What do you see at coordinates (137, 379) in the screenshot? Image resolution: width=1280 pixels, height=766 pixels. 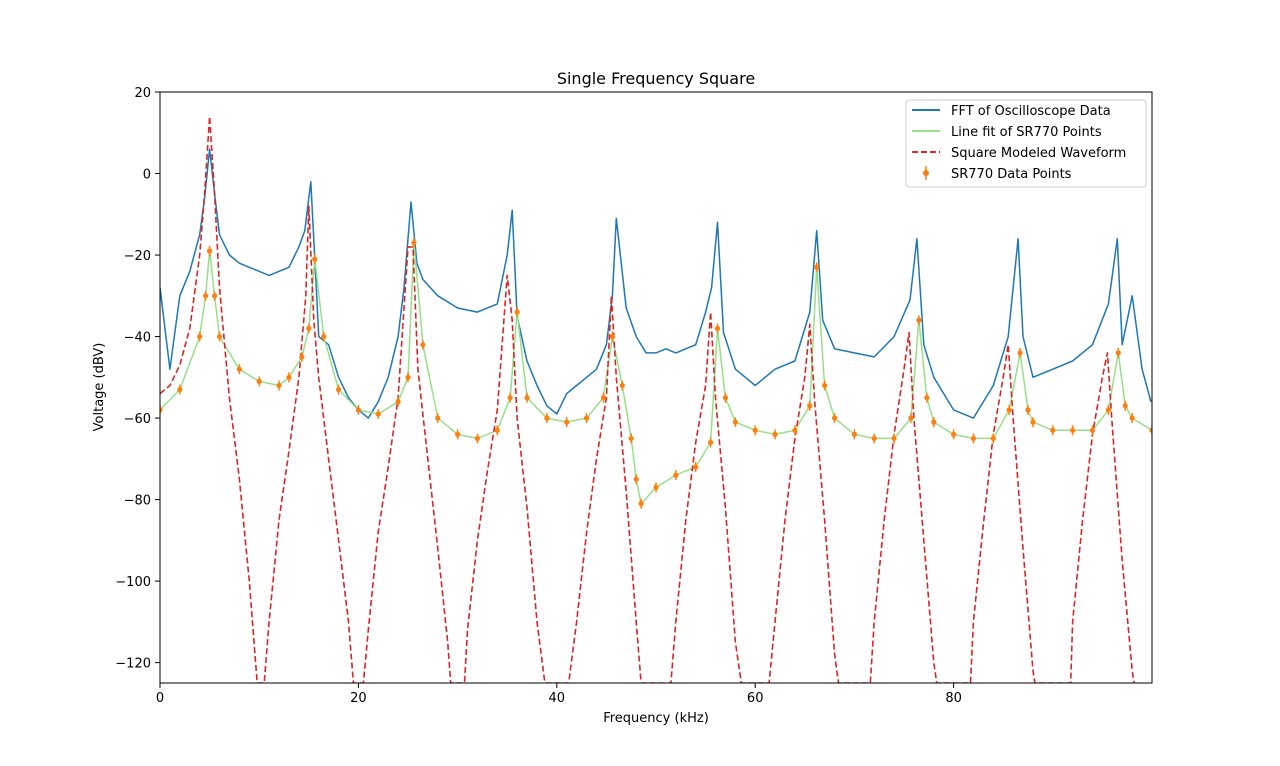 I see `y-axis: 20 0 −20 −40 −60 −80 −100 −120` at bounding box center [137, 379].